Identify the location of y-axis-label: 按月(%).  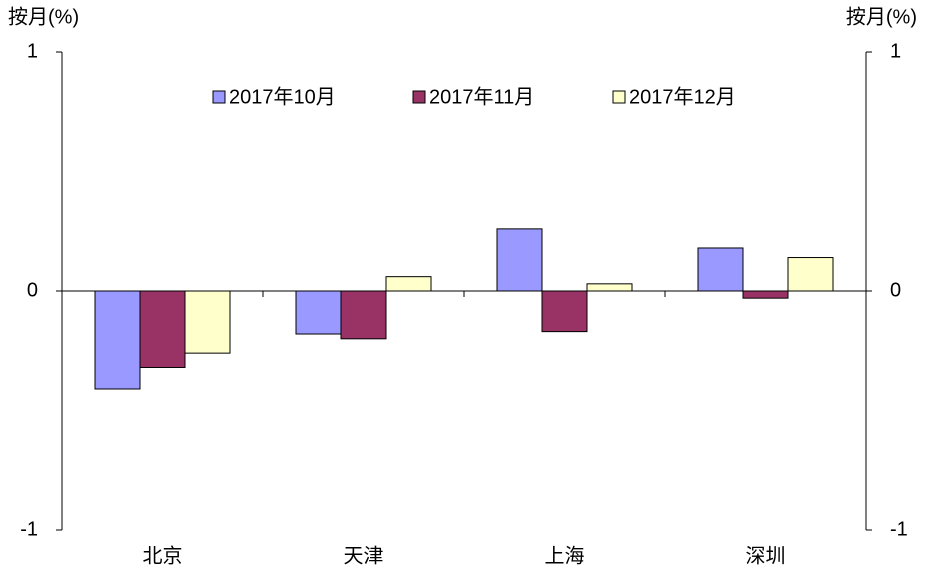
(43, 16).